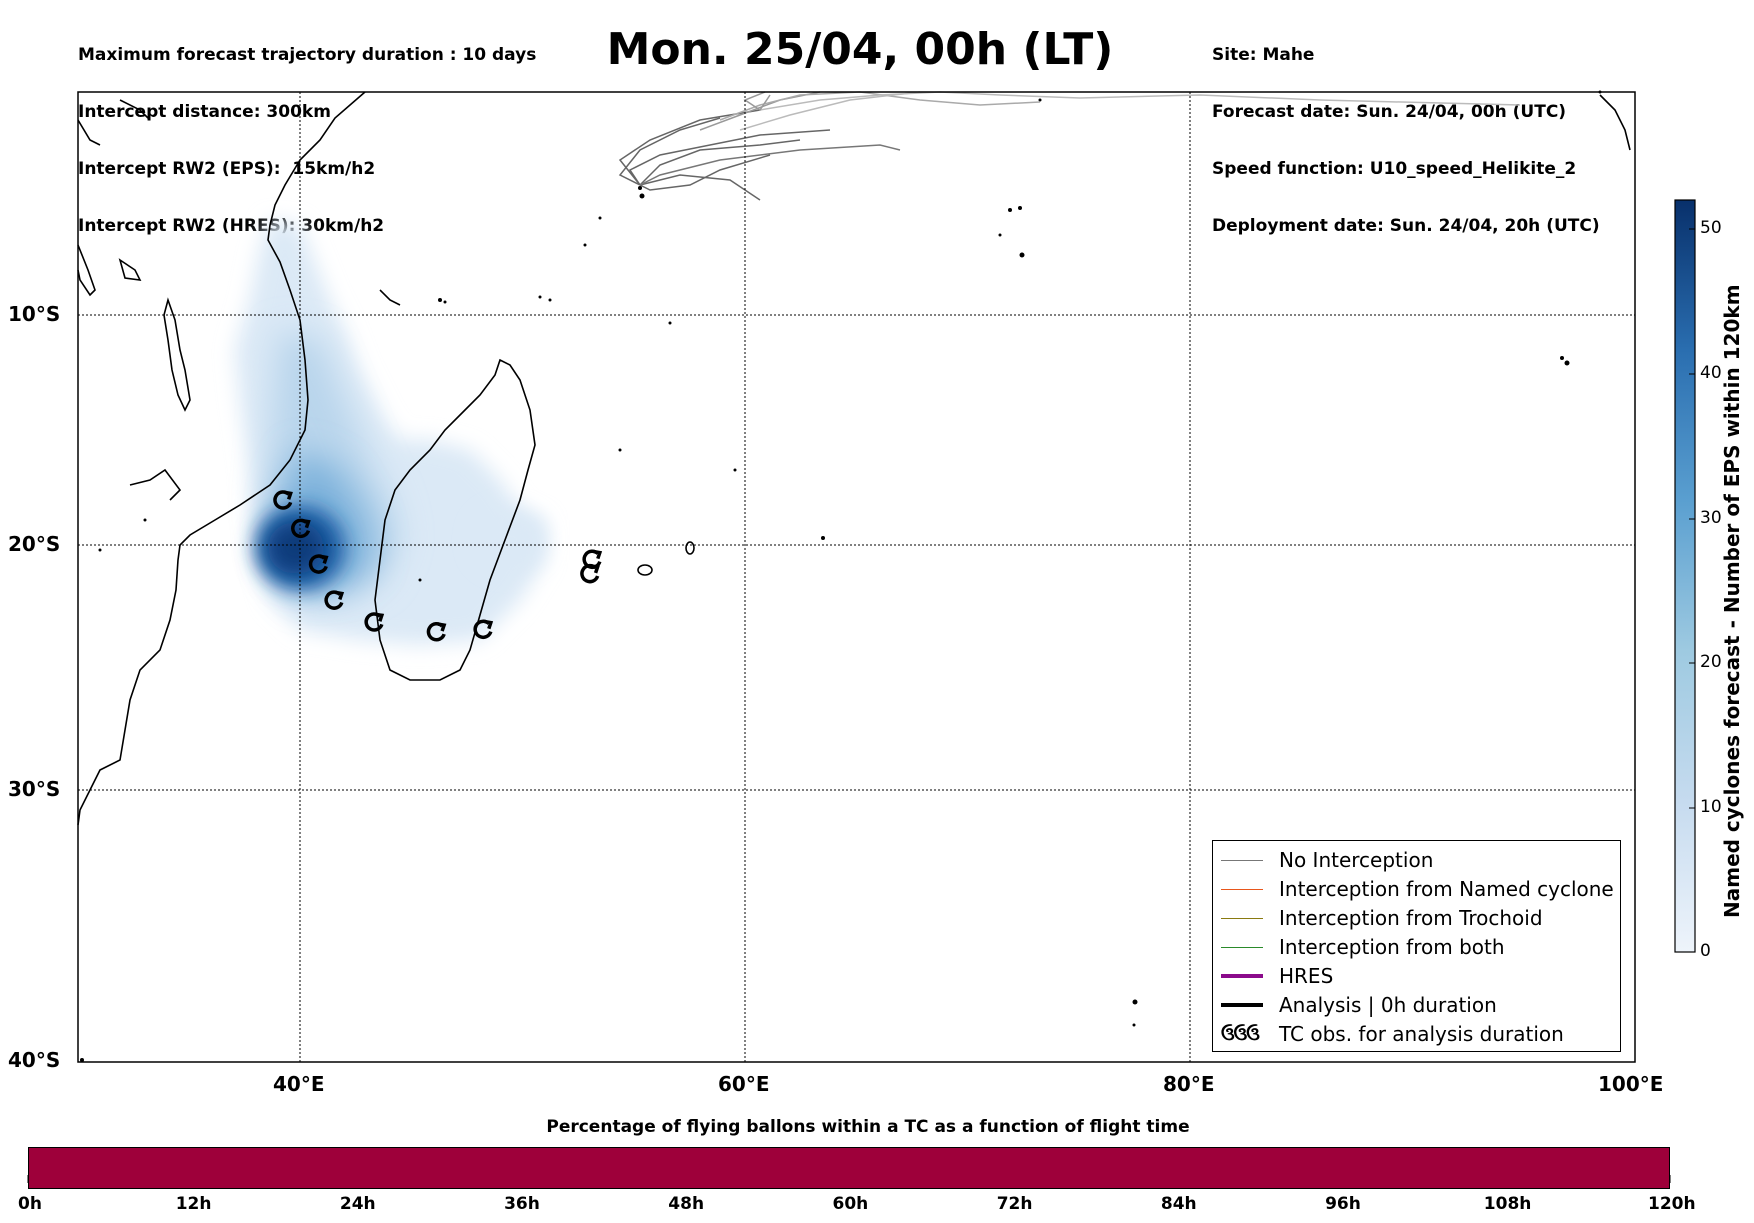  I want to click on flight-bar-tick-label: 84h, so click(1178, 1204).